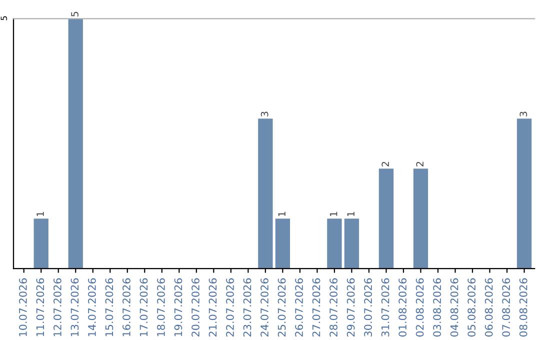  I want to click on x-tick-label: 19.07.2026, so click(178, 307).